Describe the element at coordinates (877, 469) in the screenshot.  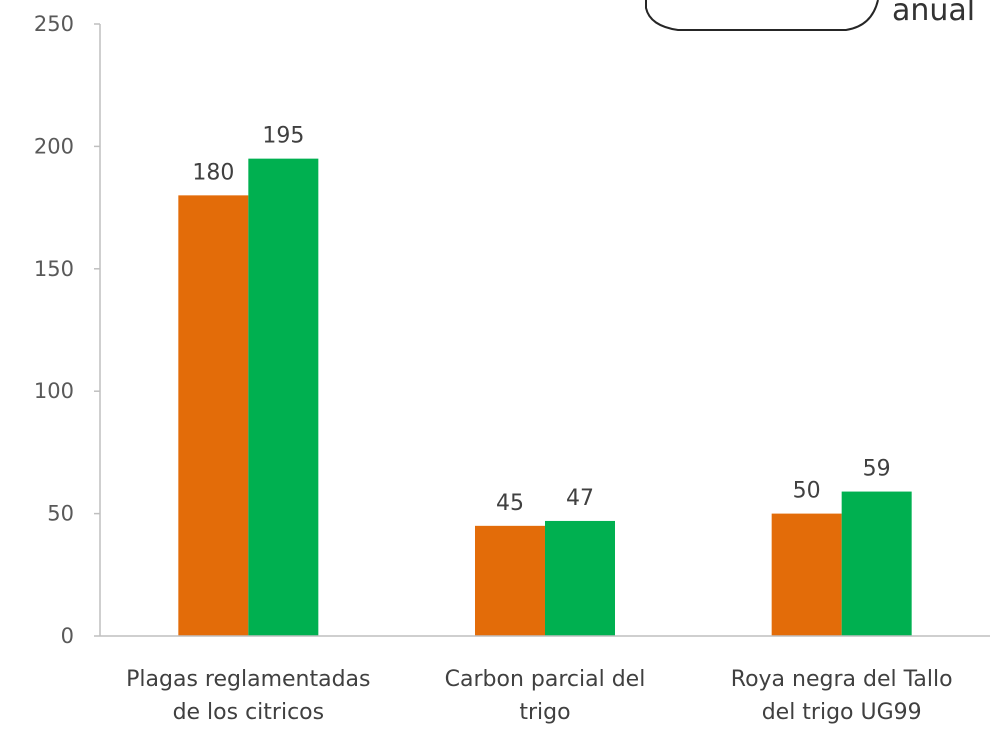
I see `data-label: 59` at that location.